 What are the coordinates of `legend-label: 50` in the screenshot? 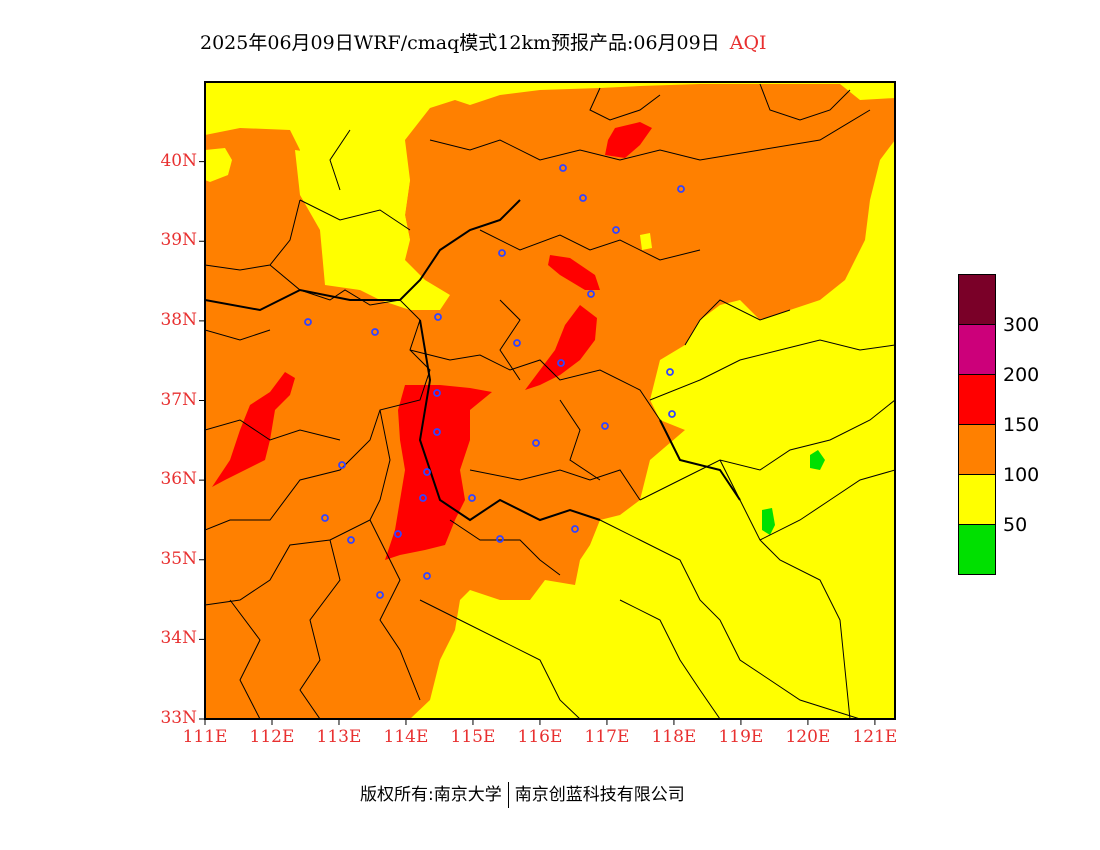 It's located at (1015, 525).